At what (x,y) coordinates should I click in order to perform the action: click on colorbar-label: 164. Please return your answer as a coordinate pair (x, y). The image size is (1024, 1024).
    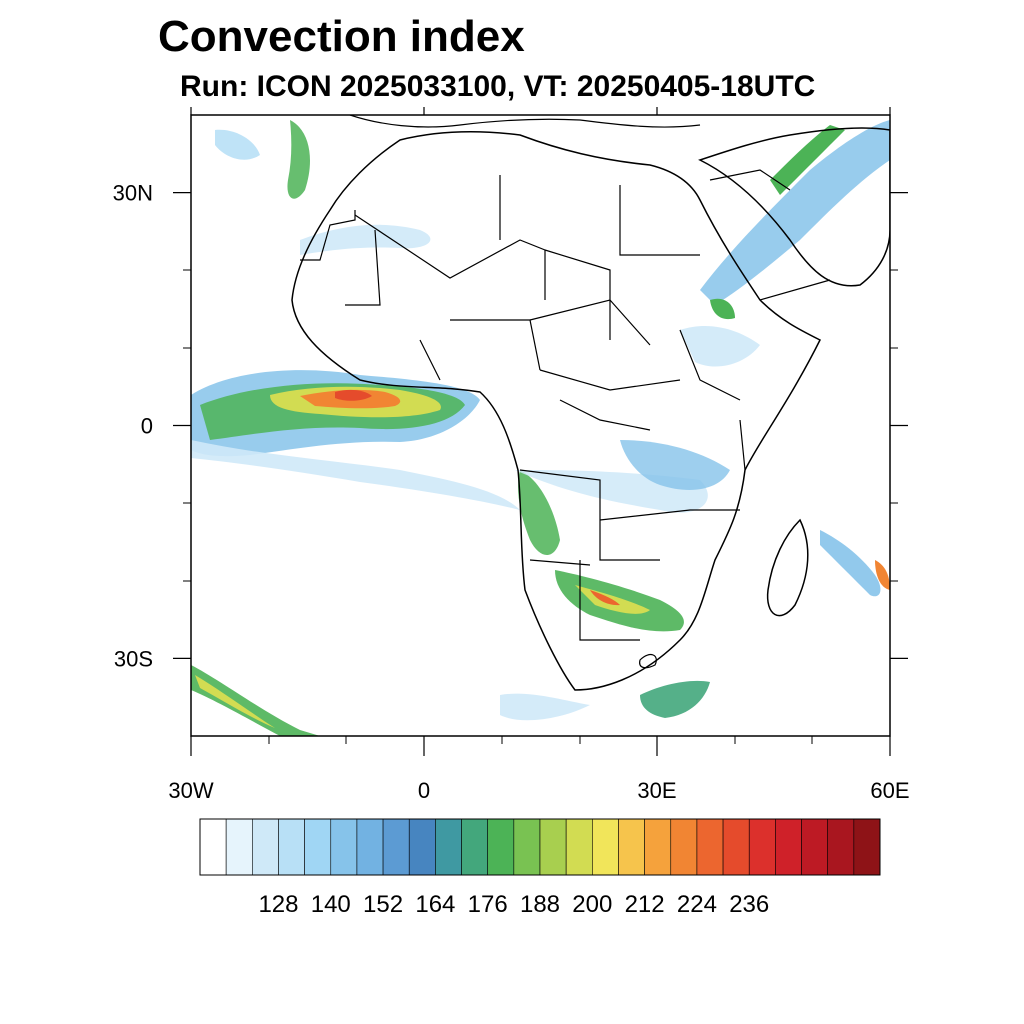
    Looking at the image, I should click on (435, 904).